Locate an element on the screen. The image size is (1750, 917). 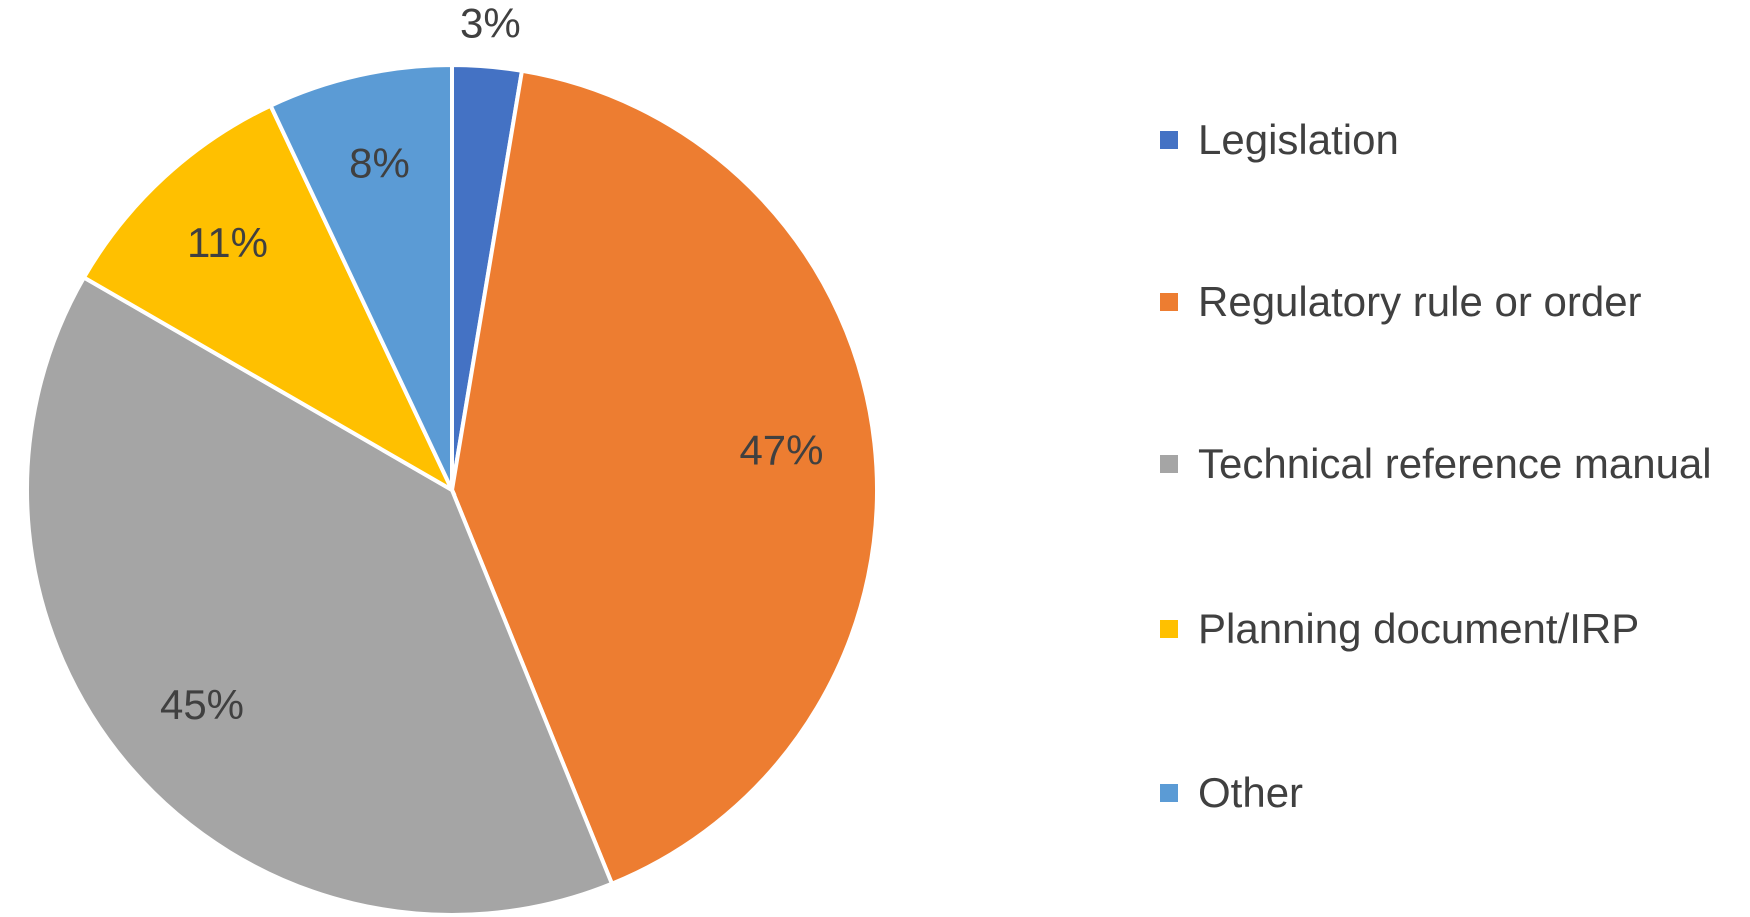
legend-item: Legislation is located at coordinates (1444, 140).